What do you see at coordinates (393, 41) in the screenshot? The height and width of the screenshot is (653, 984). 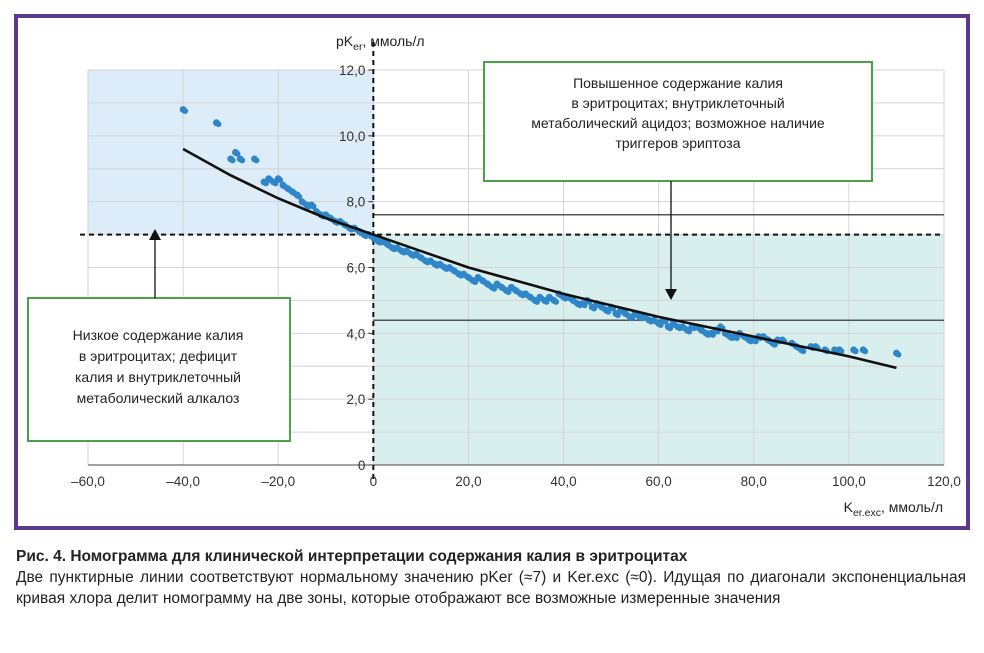 I see `y-axis-title-unit: , ммоль/л` at bounding box center [393, 41].